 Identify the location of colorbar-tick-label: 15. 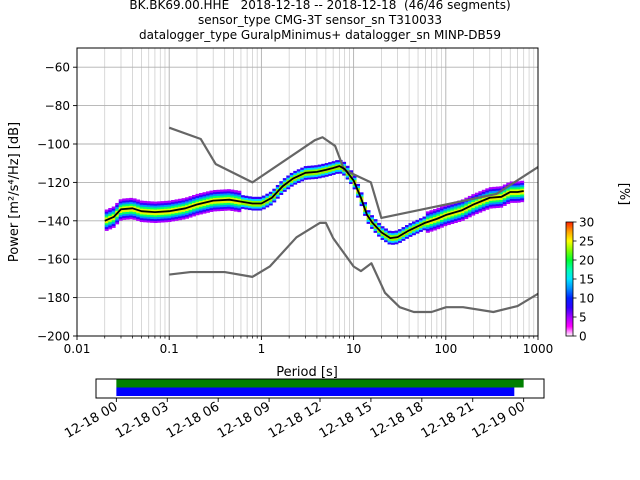
(586, 280).